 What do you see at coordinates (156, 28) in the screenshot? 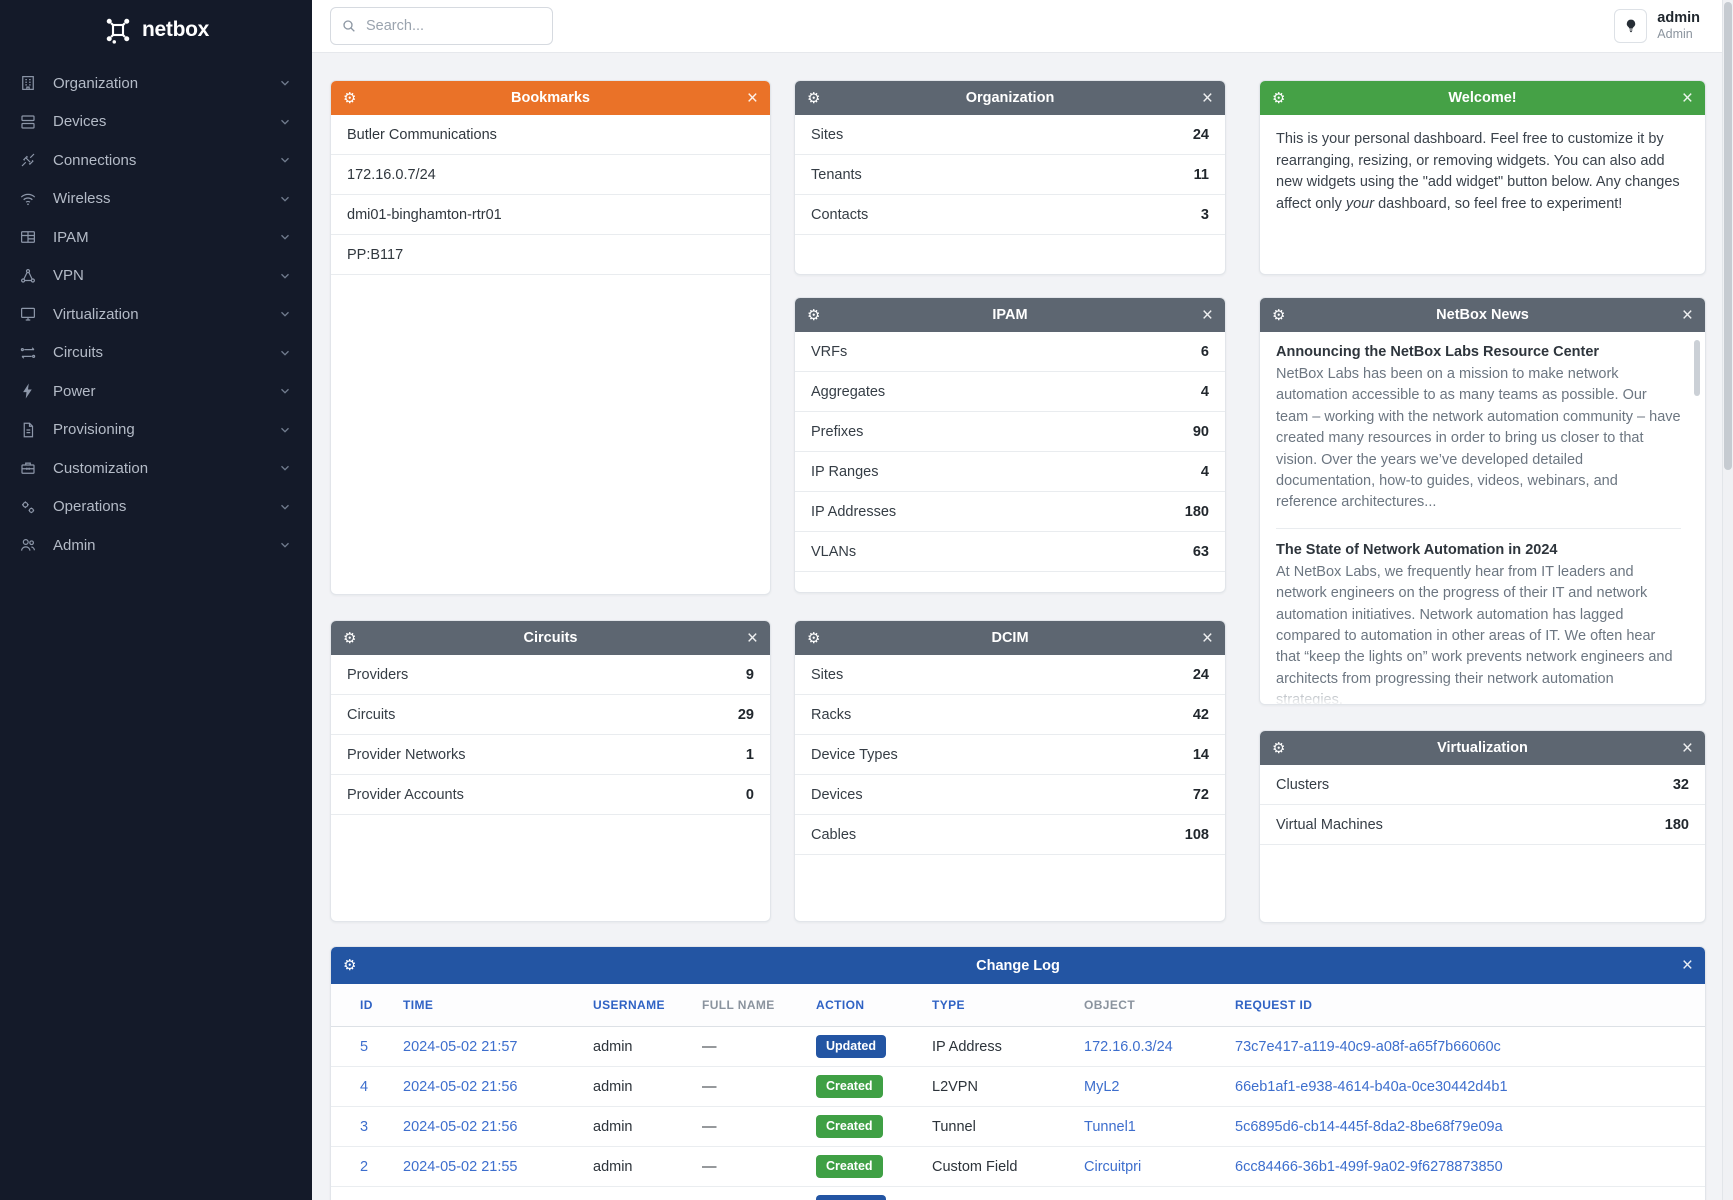
I see `netbox-logo: netbox` at bounding box center [156, 28].